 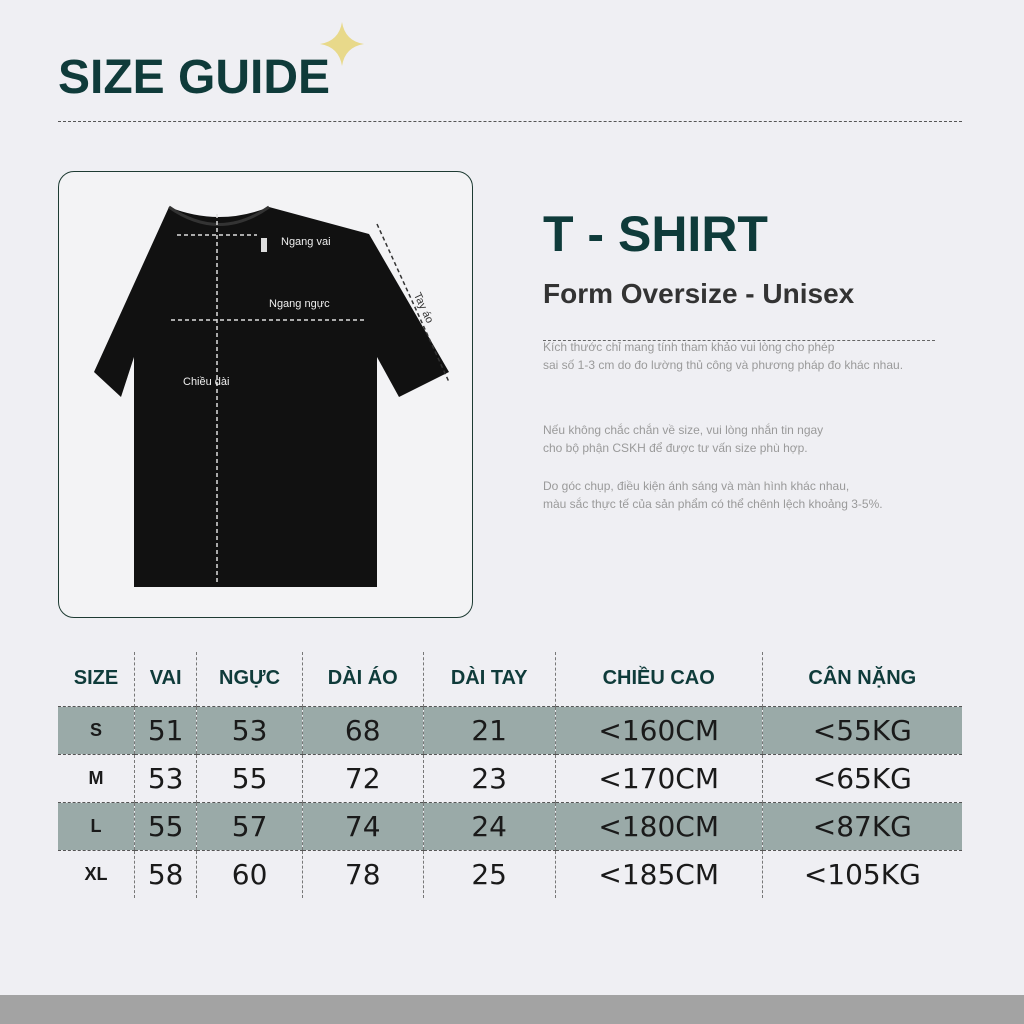 What do you see at coordinates (306, 242) in the screenshot?
I see `label-shoulder: Ngang vai` at bounding box center [306, 242].